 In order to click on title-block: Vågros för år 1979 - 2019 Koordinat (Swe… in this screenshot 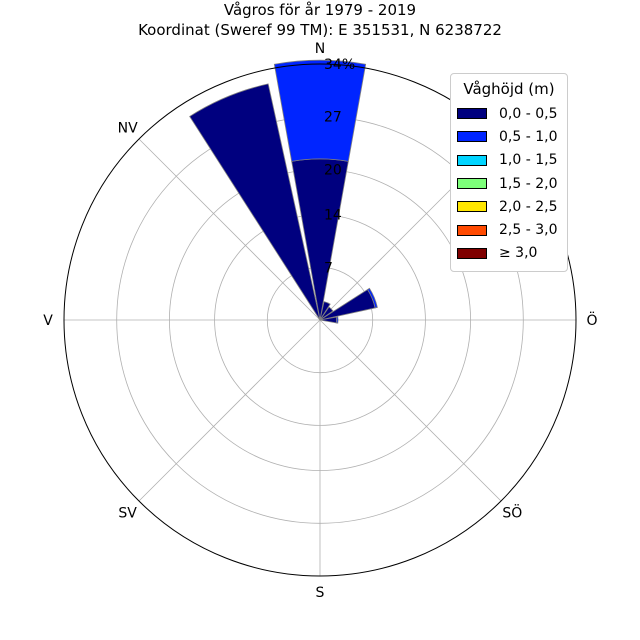, I will do `click(320, 20)`.